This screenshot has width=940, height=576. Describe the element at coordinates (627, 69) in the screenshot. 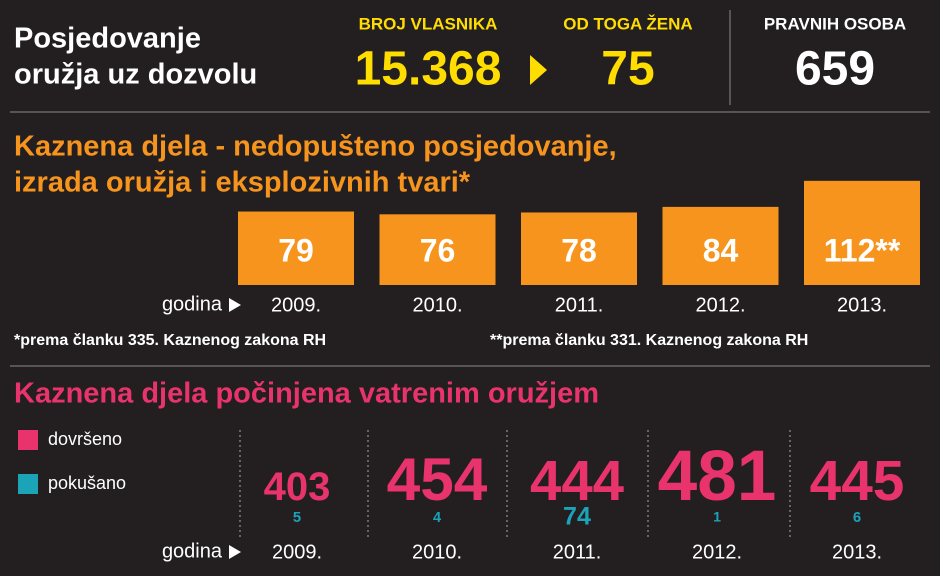

I see `stat-value: 75` at that location.